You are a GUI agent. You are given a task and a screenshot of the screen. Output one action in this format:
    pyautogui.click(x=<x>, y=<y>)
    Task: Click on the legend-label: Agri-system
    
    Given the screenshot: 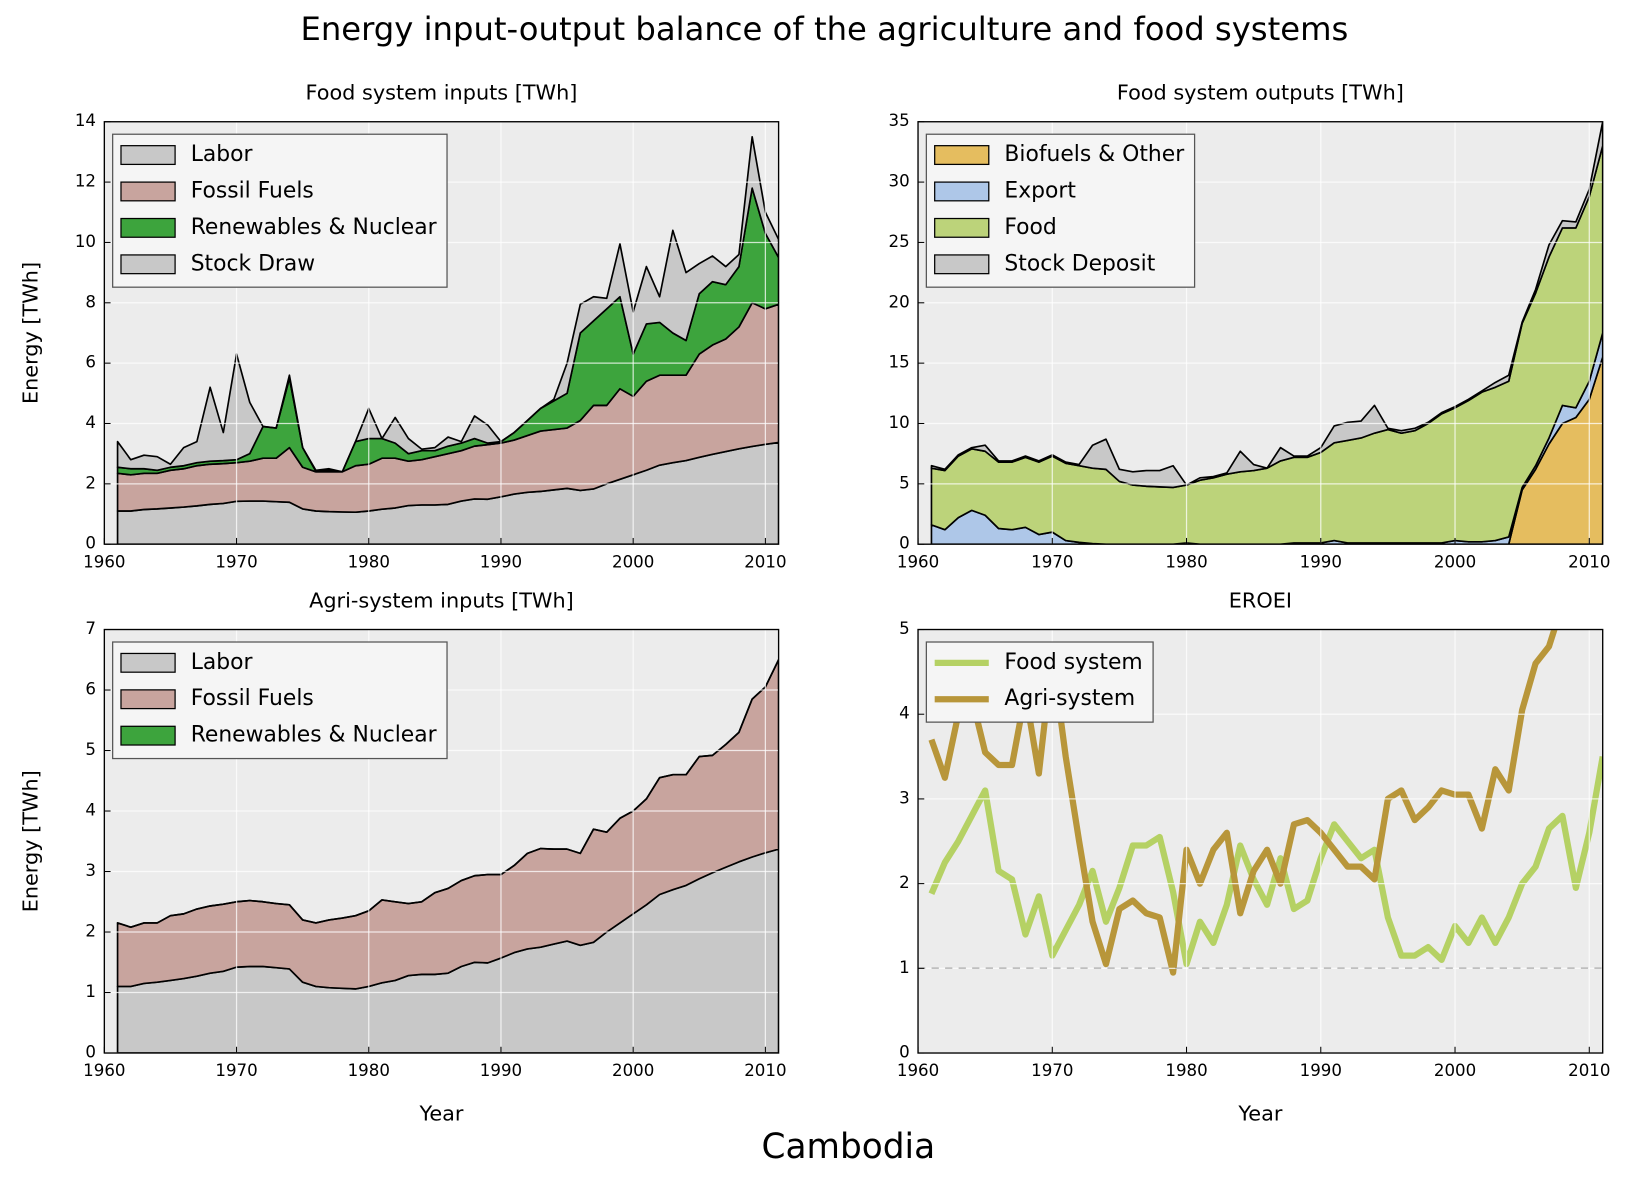 What is the action you would take?
    pyautogui.click(x=1069, y=698)
    